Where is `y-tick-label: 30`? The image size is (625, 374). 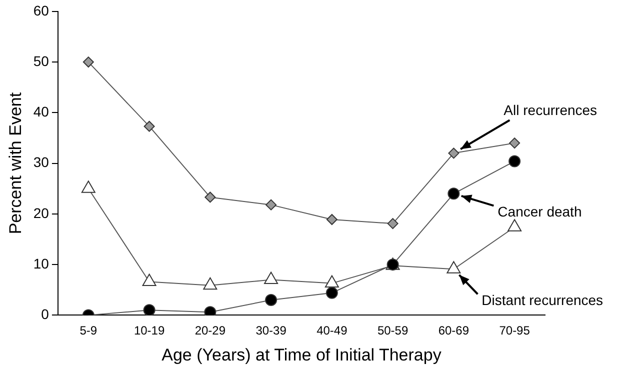 y-tick-label: 30 is located at coordinates (41, 162).